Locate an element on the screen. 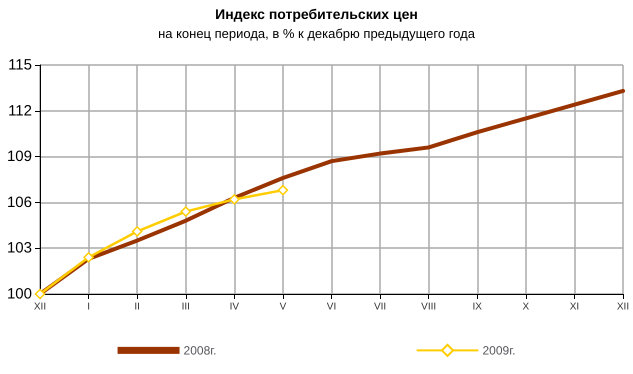  legend-label: 2009г. is located at coordinates (499, 350).